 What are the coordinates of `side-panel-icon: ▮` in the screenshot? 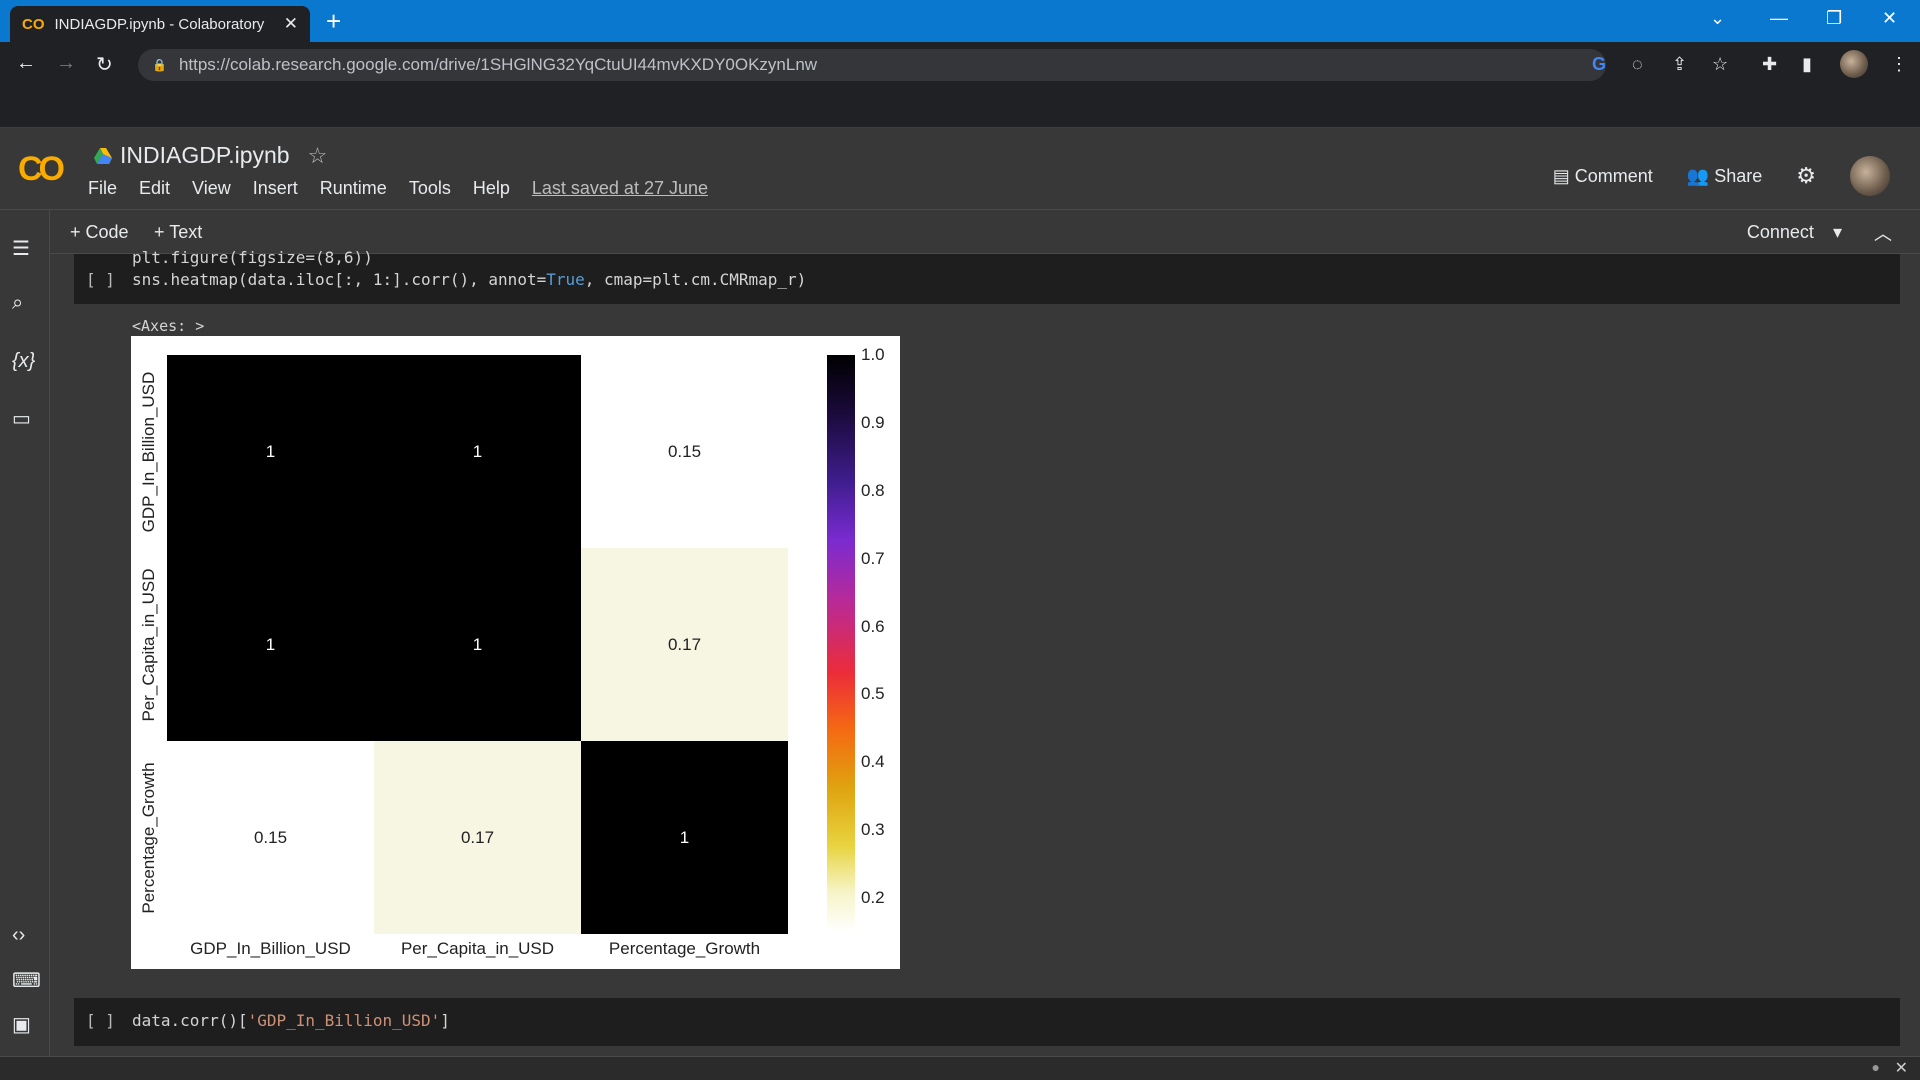 It's located at (1807, 64).